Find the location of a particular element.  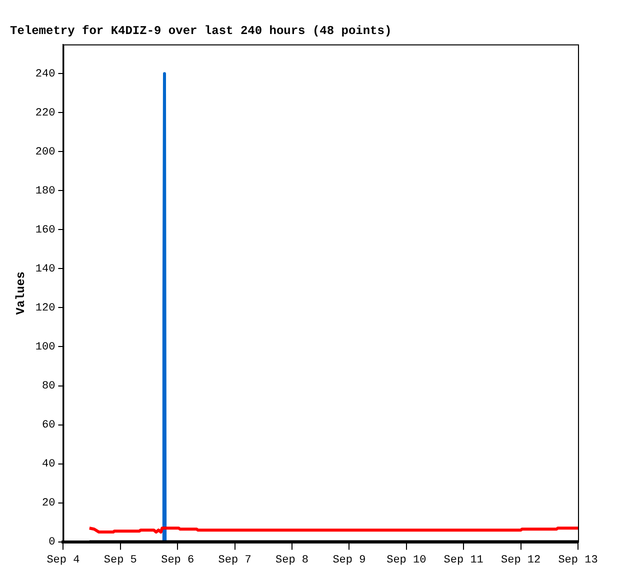

y-tick-label: 0 is located at coordinates (52, 542).